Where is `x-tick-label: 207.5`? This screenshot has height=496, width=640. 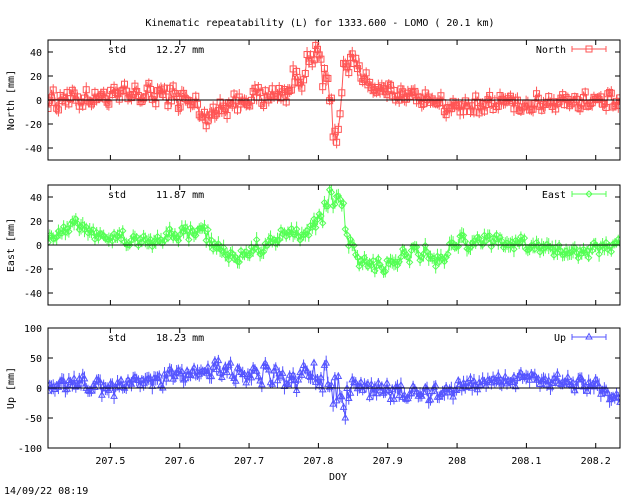 x-tick-label: 207.5 is located at coordinates (110, 461).